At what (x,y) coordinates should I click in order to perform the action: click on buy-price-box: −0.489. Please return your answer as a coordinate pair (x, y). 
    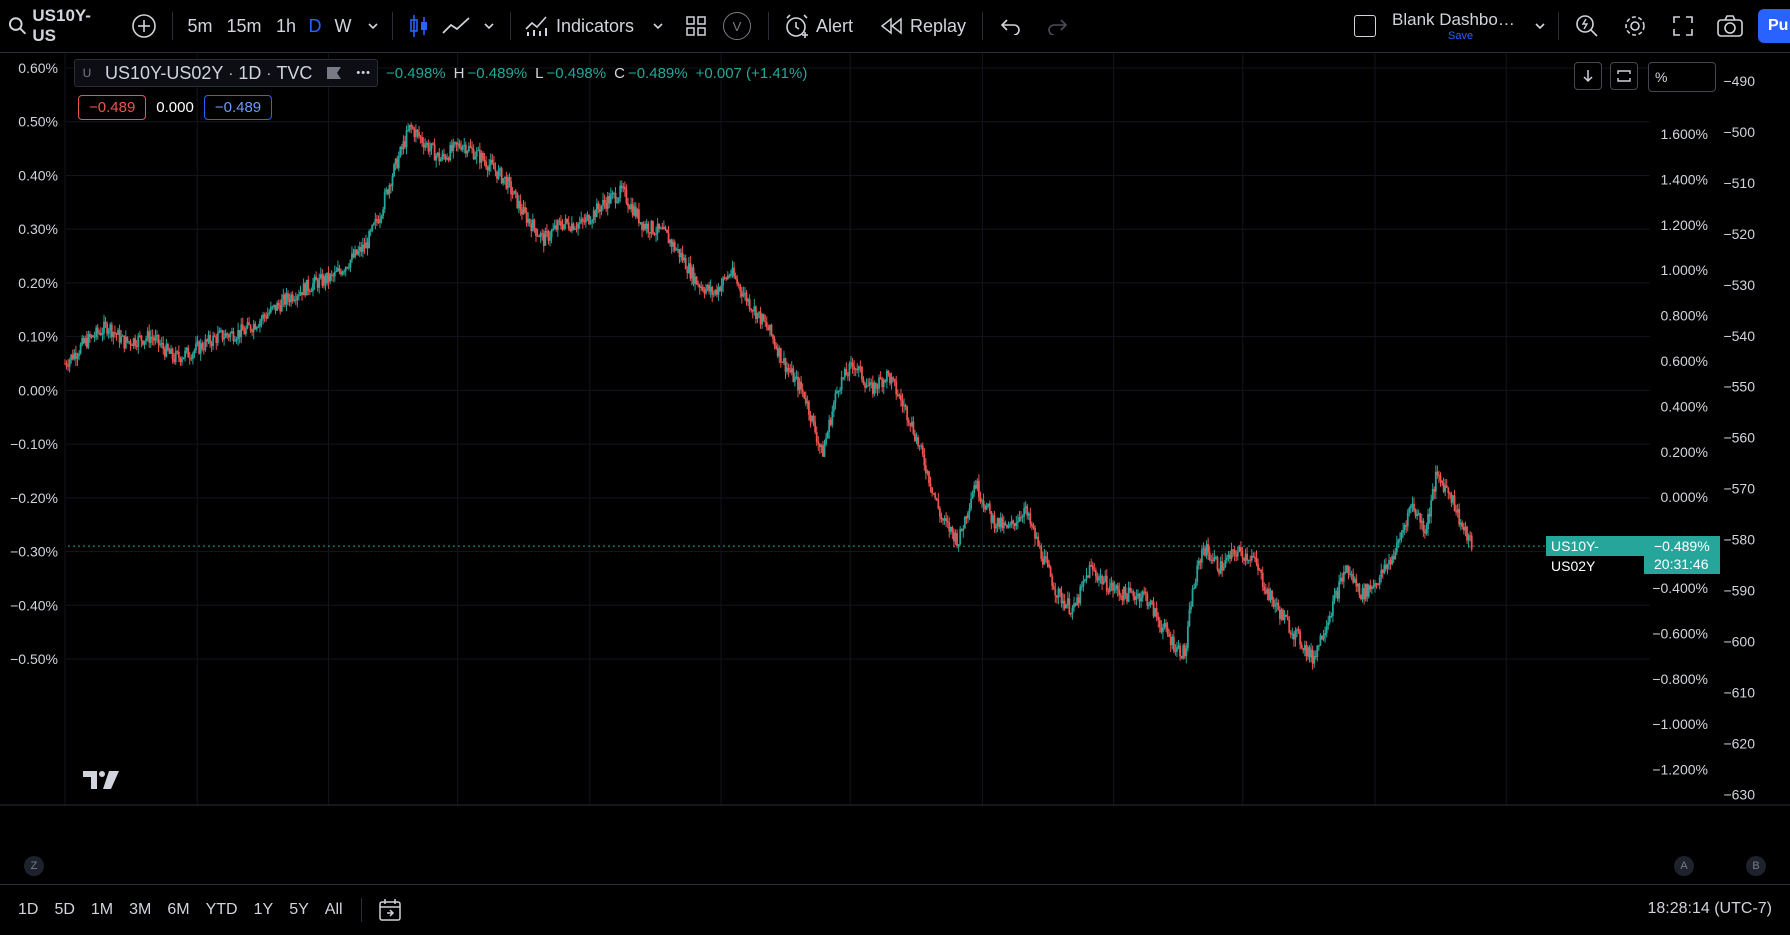
    Looking at the image, I should click on (238, 107).